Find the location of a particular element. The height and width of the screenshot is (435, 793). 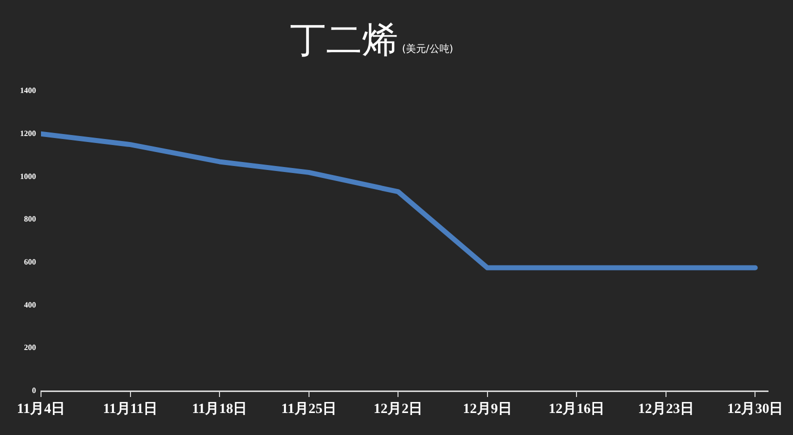

y-tick-label: 600 is located at coordinates (30, 261).